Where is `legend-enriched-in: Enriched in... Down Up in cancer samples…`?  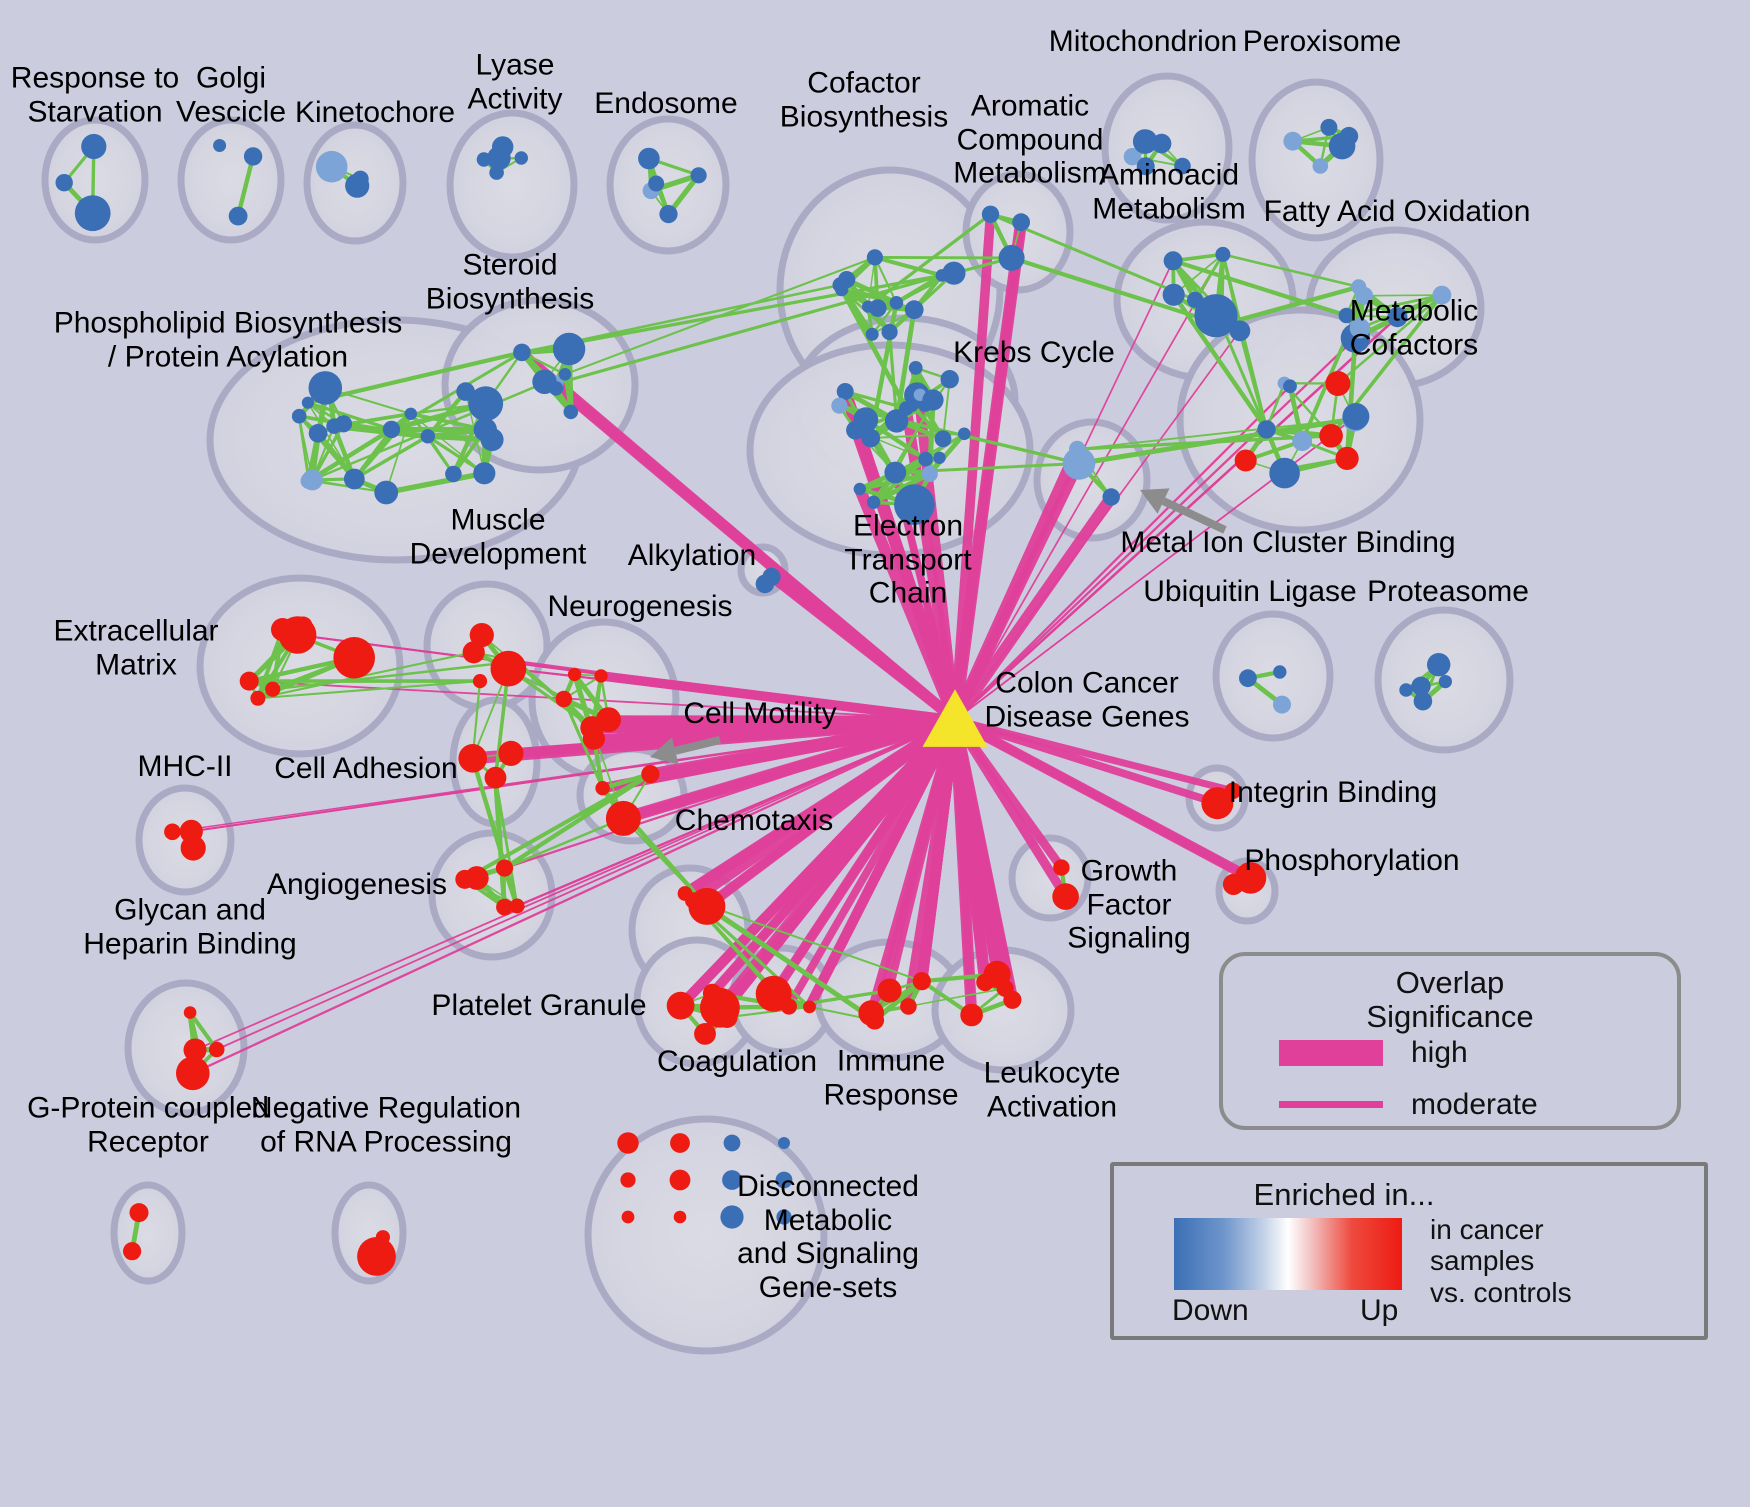 legend-enriched-in: Enriched in... Down Up in cancer samples… is located at coordinates (1409, 1251).